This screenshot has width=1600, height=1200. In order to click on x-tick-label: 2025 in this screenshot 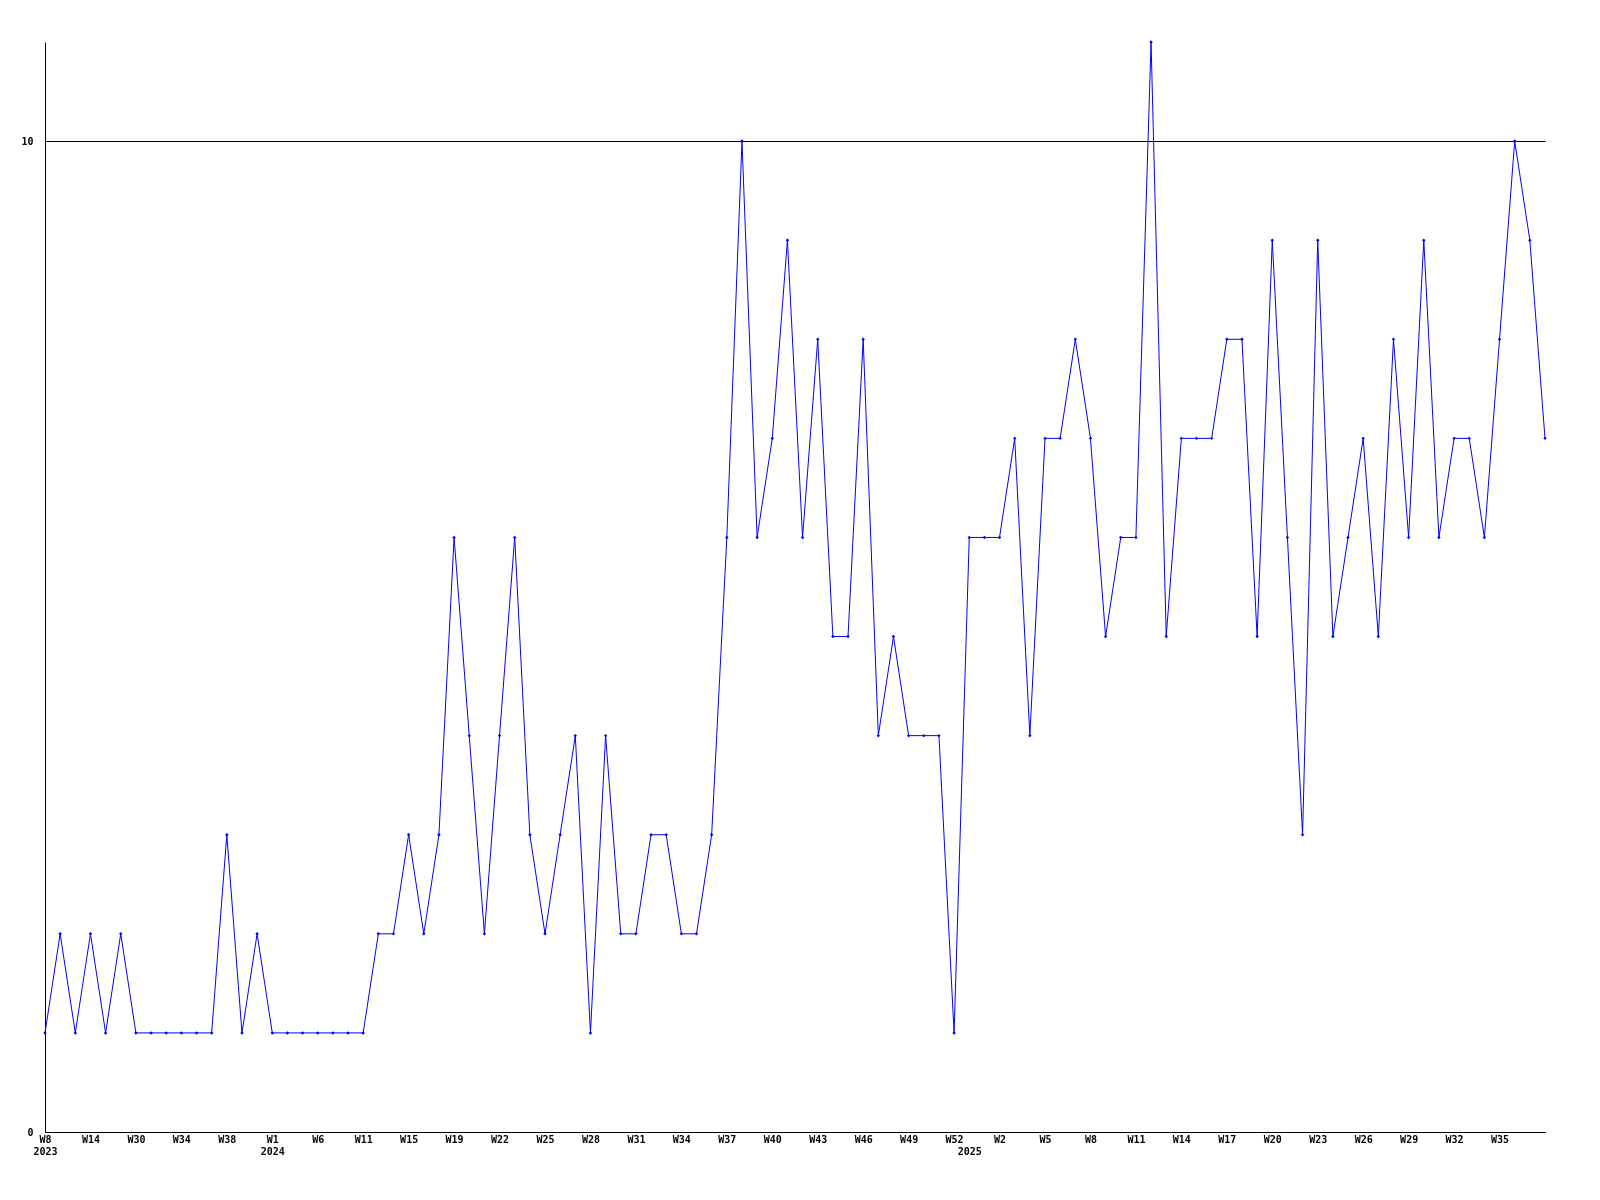, I will do `click(969, 1151)`.